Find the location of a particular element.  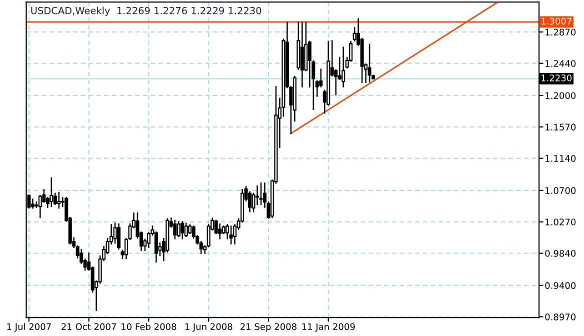

x-tick-label: 10 Feb 2008 is located at coordinates (149, 326).